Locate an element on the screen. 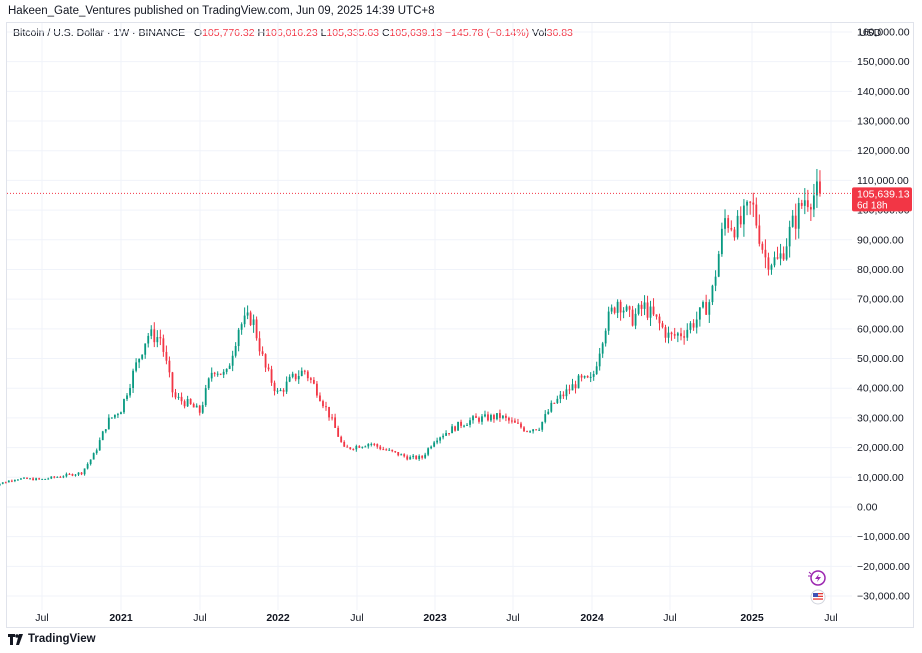 The width and height of the screenshot is (922, 653). y-tick-label: 110,000.00 is located at coordinates (883, 181).